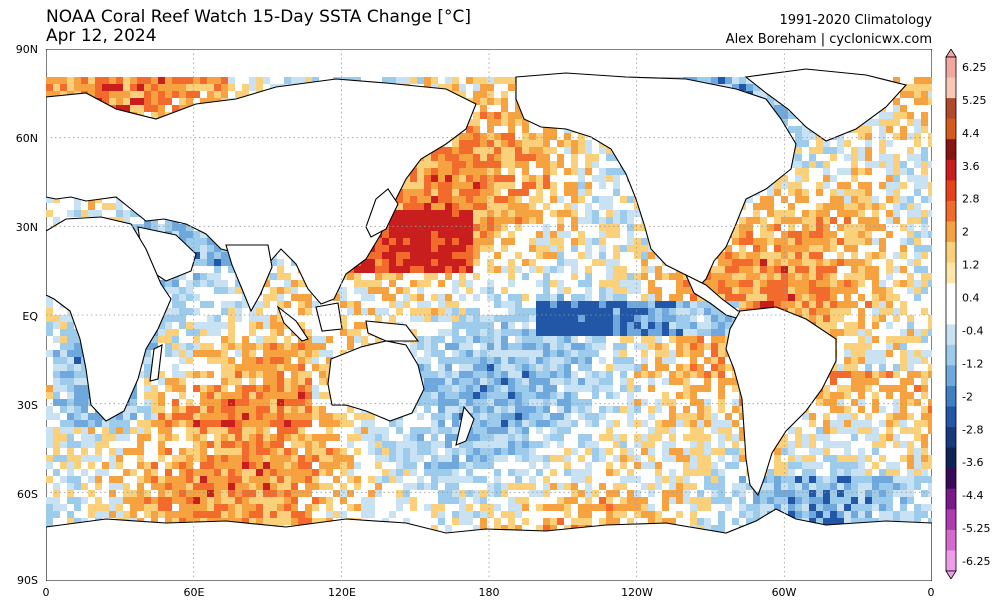 The image size is (1000, 609). I want to click on title-date: Apr 12, 2024, so click(101, 36).